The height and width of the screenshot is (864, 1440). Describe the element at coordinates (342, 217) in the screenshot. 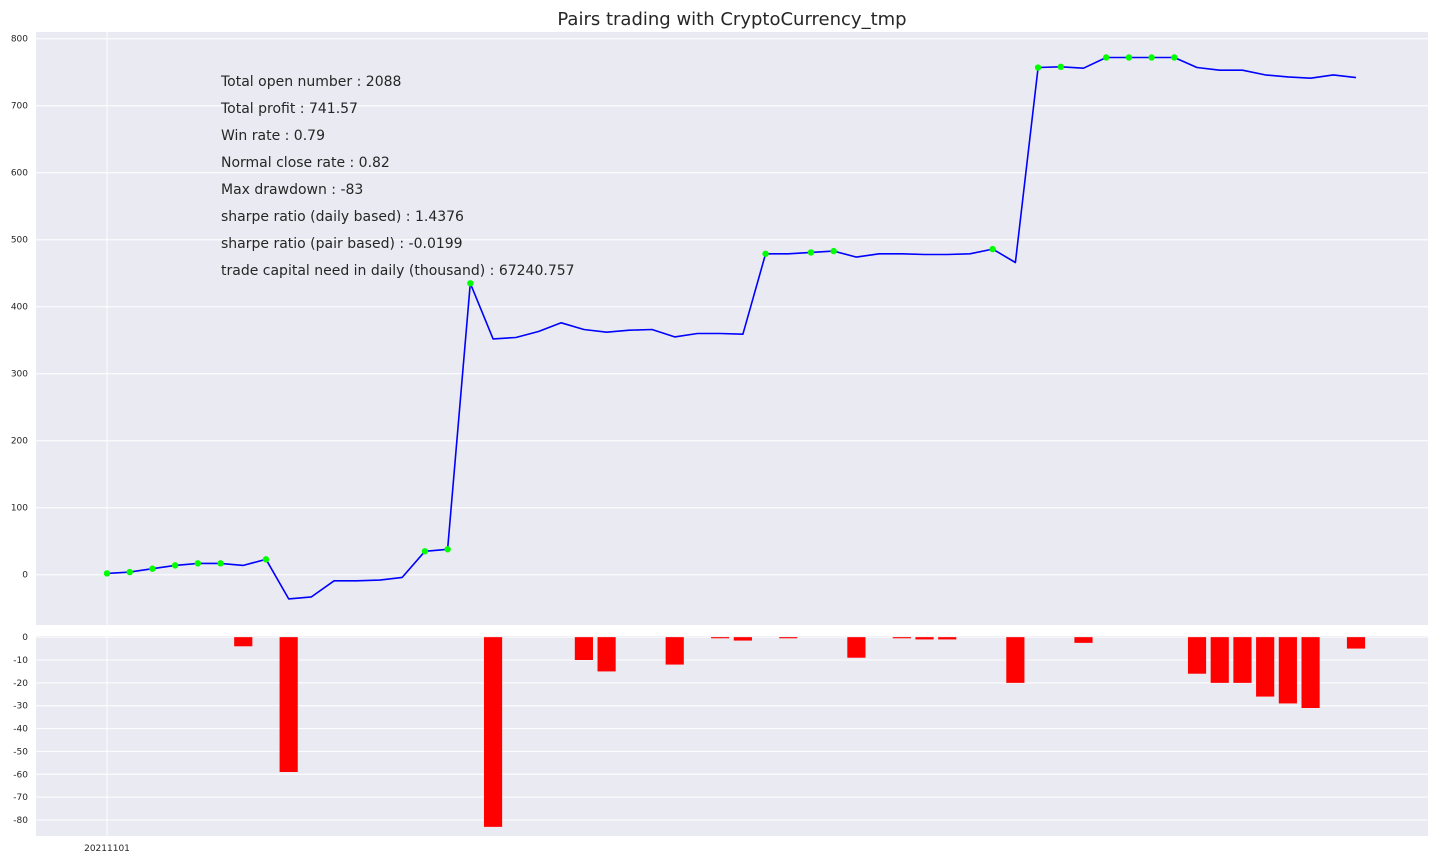

I see `stat-annotation: sharpe ratio (daily based) : 1.4376` at that location.